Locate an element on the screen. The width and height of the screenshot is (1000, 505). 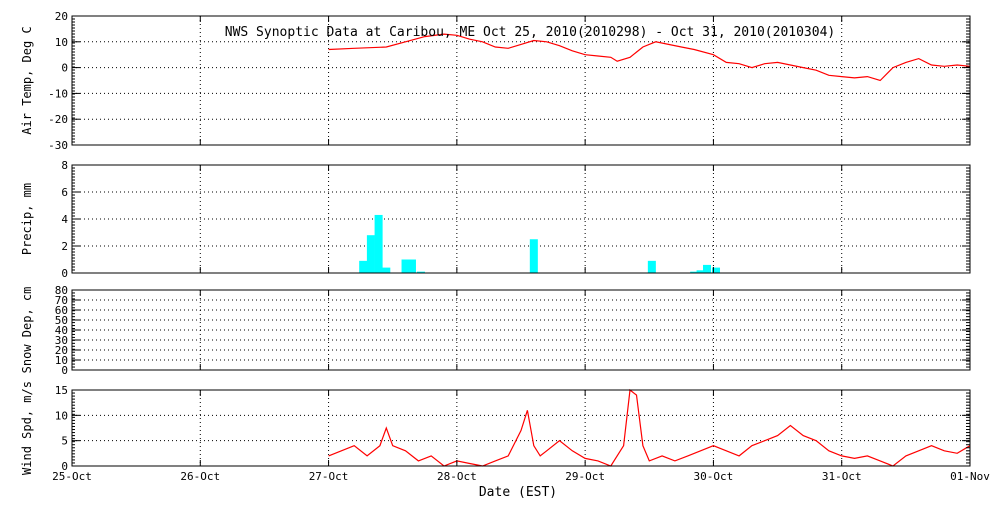
panel-frame is located at coordinates (521, 428).